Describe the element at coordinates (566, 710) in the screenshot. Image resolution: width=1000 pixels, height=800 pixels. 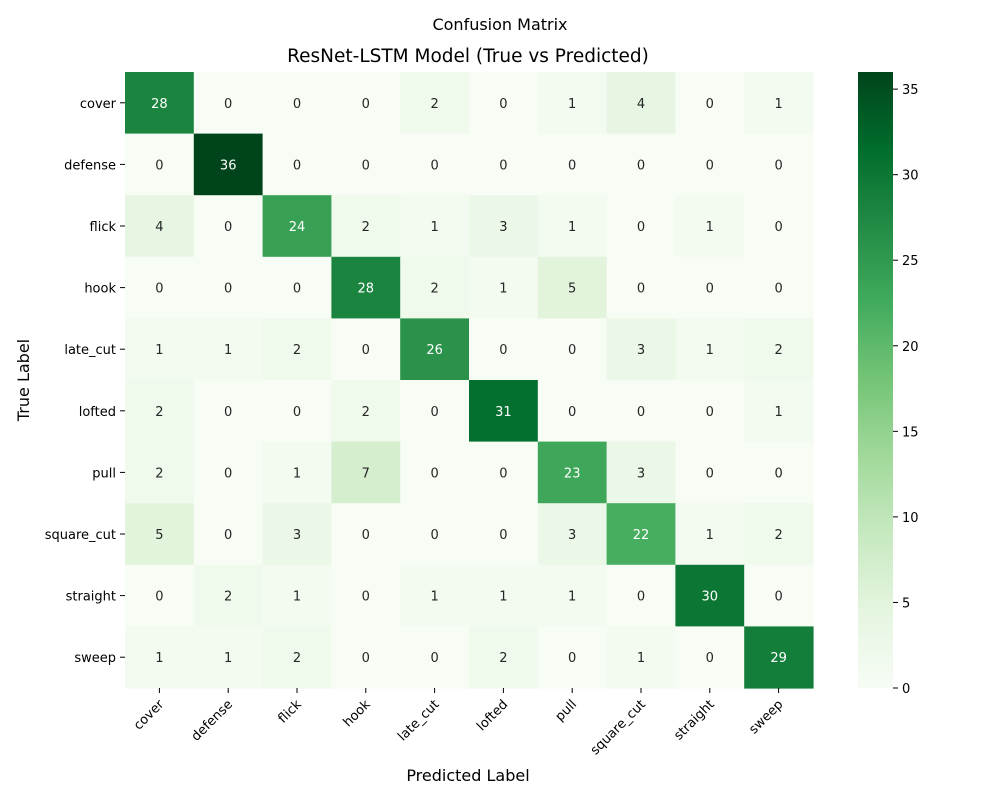
I see `x-tick-label: pull` at that location.